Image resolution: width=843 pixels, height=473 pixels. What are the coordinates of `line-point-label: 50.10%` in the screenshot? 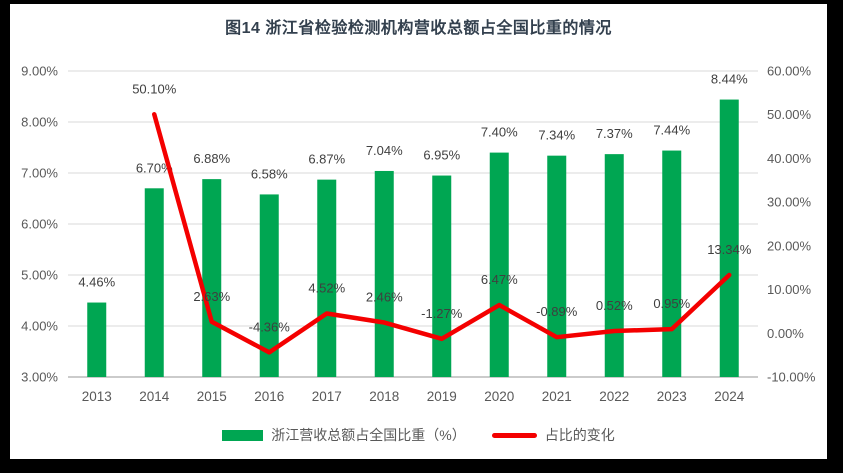 It's located at (154, 88).